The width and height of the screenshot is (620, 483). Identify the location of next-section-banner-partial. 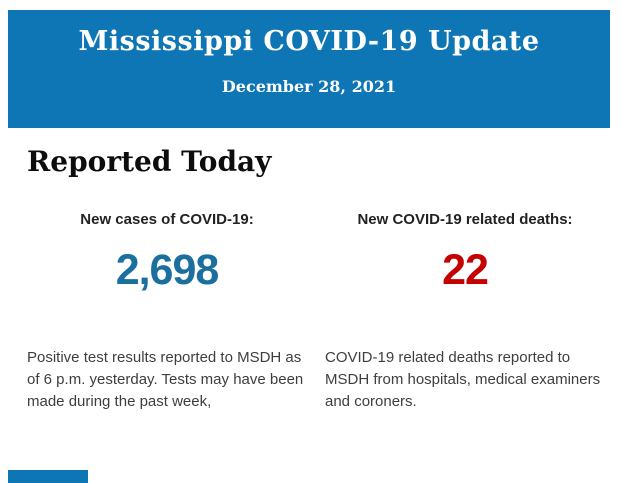
(48, 476).